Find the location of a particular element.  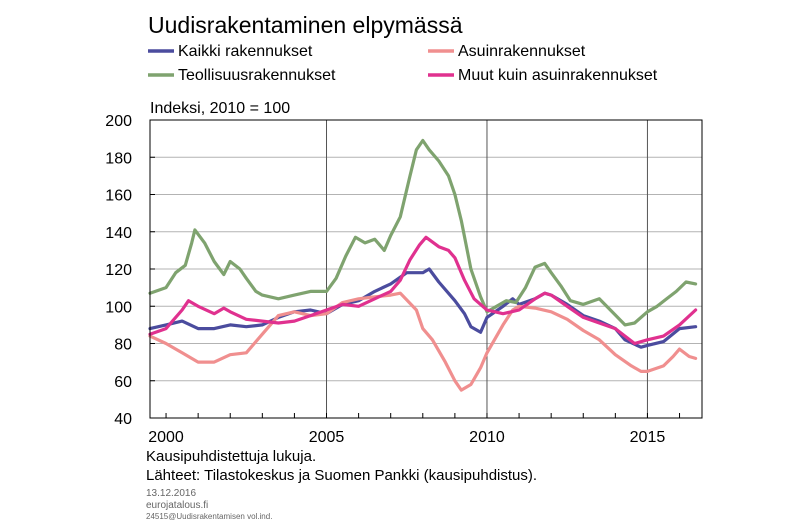

y-tick-label: 120 is located at coordinates (118, 270).